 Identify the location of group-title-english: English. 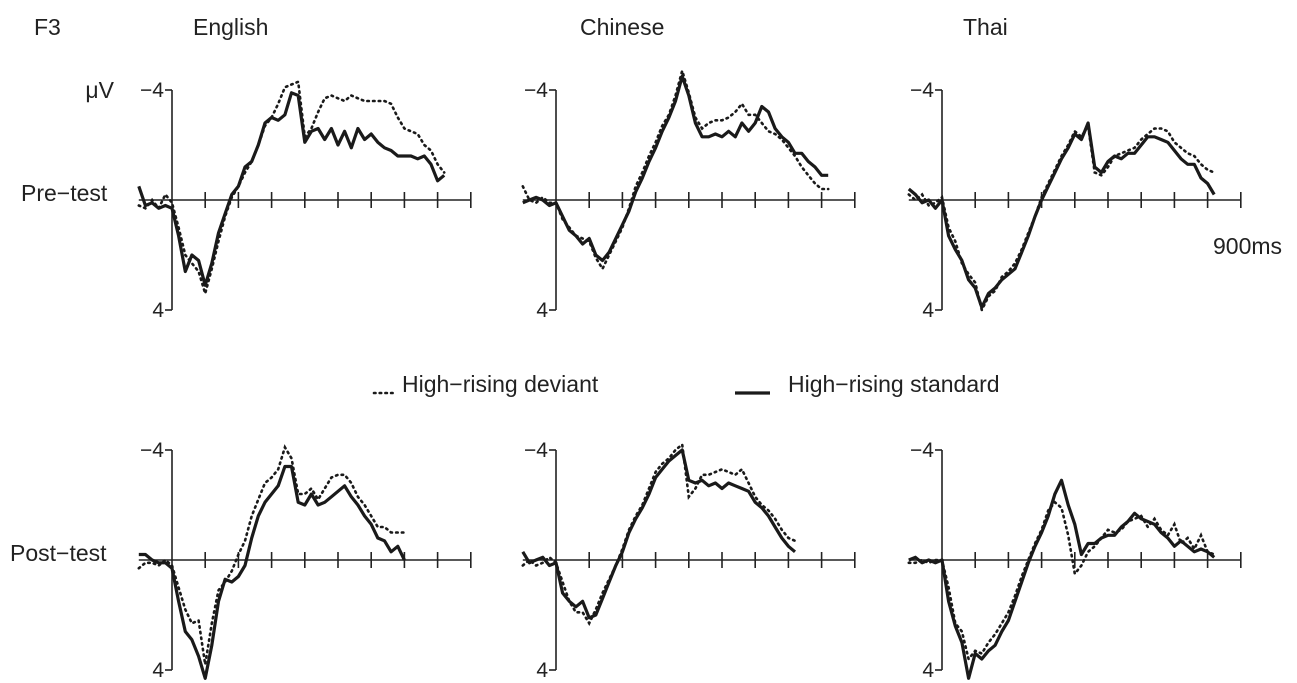
(230, 27).